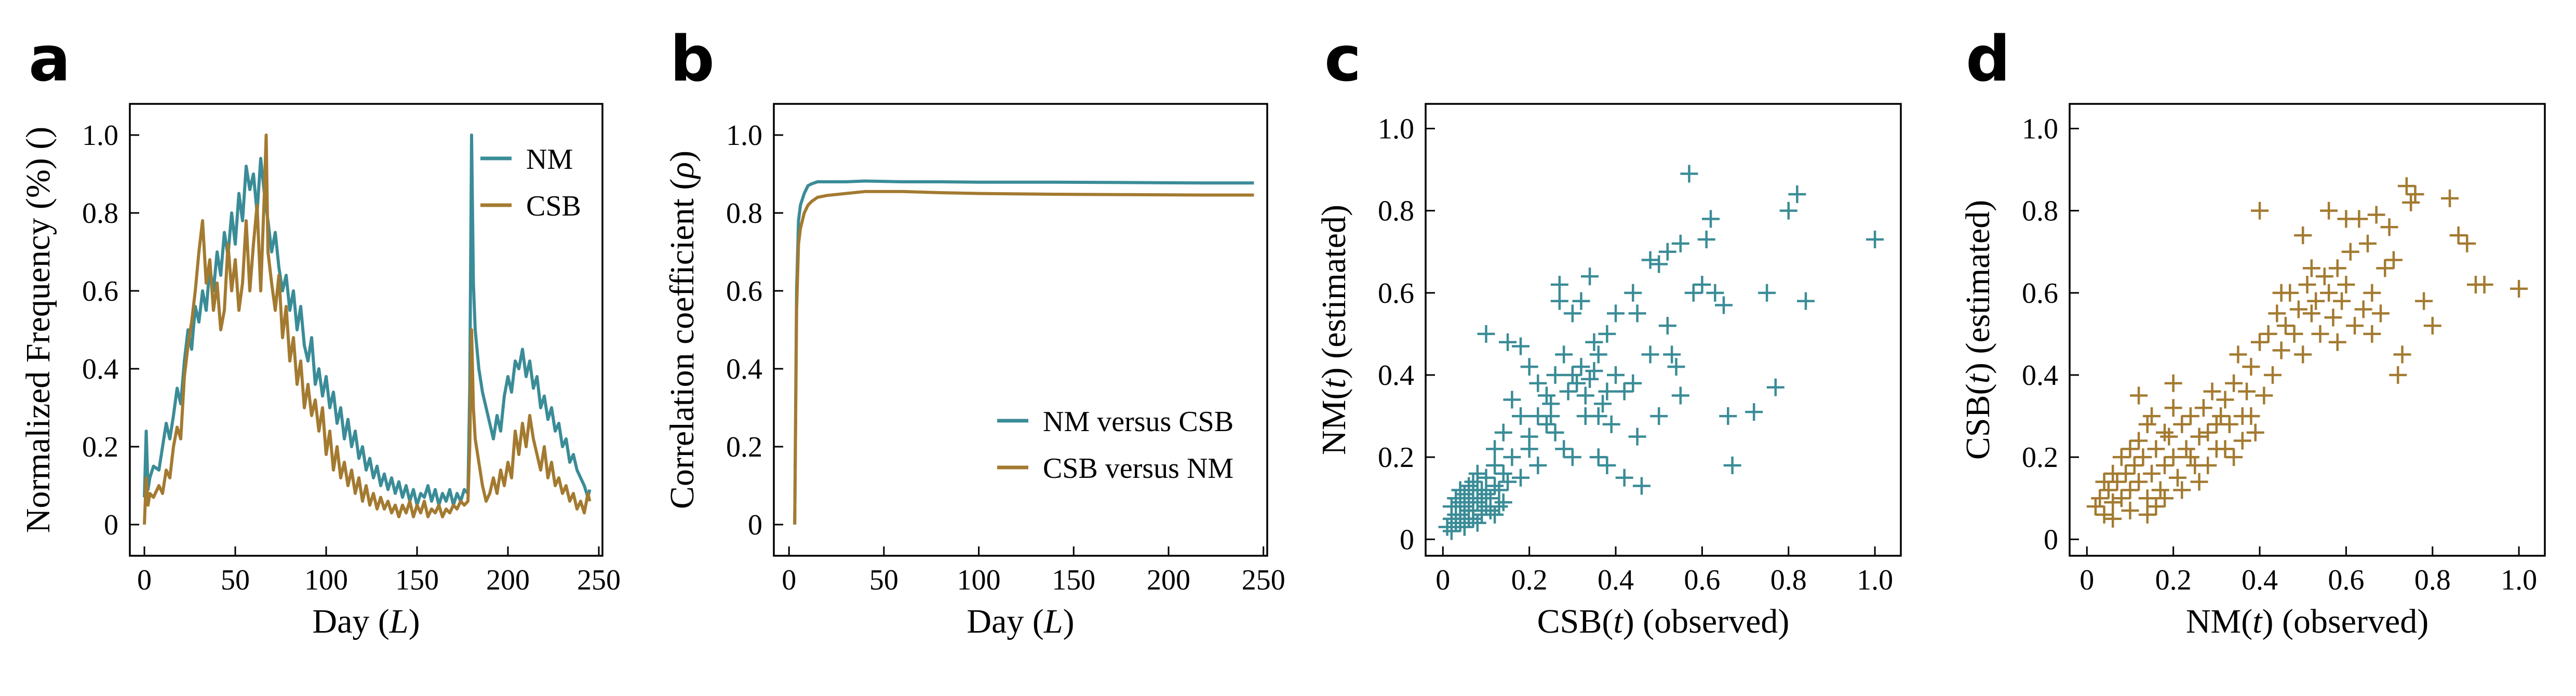 The image size is (2576, 696). Describe the element at coordinates (1138, 422) in the screenshot. I see `legend-label: NM versus CSB` at that location.